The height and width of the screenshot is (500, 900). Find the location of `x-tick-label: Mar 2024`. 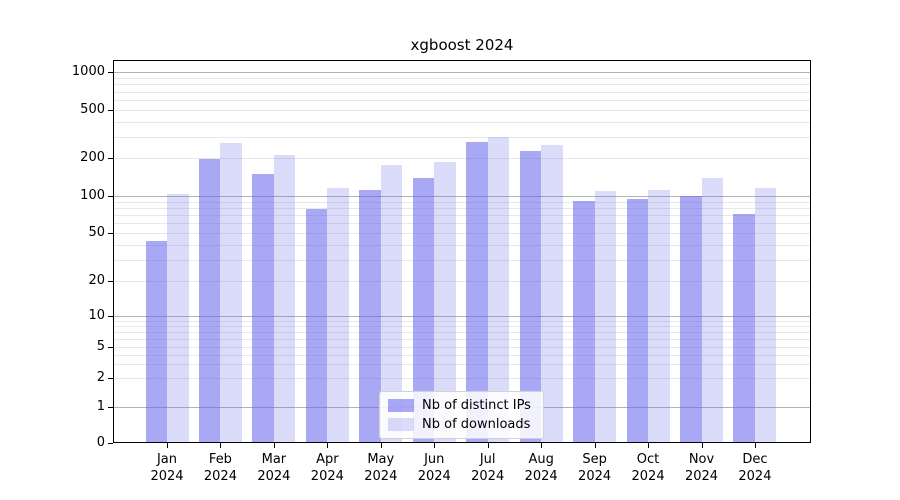

x-tick-label: Mar 2024 is located at coordinates (274, 468).